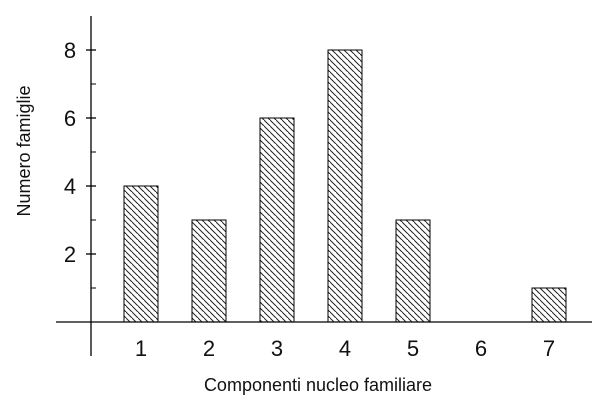 Image resolution: width=592 pixels, height=401 pixels. I want to click on x-axis-title: Componenti nucleo familiare, so click(318, 385).